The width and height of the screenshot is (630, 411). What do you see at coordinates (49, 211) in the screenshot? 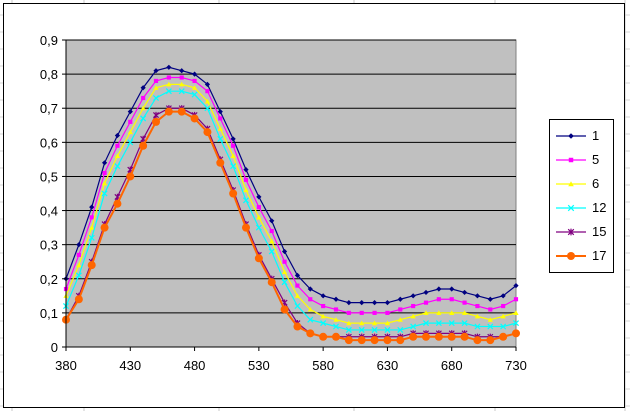
I see `y-tick-label: 0,4` at bounding box center [49, 211].